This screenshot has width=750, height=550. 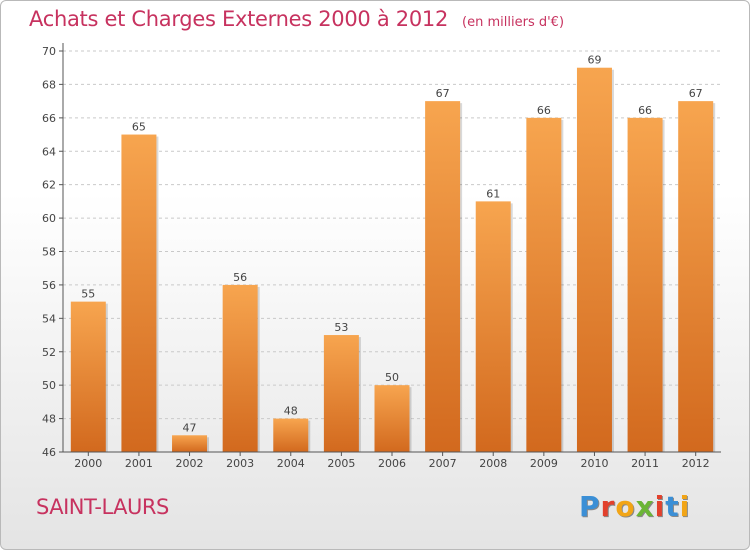 I want to click on x-tick-label: 2011, so click(x=645, y=463).